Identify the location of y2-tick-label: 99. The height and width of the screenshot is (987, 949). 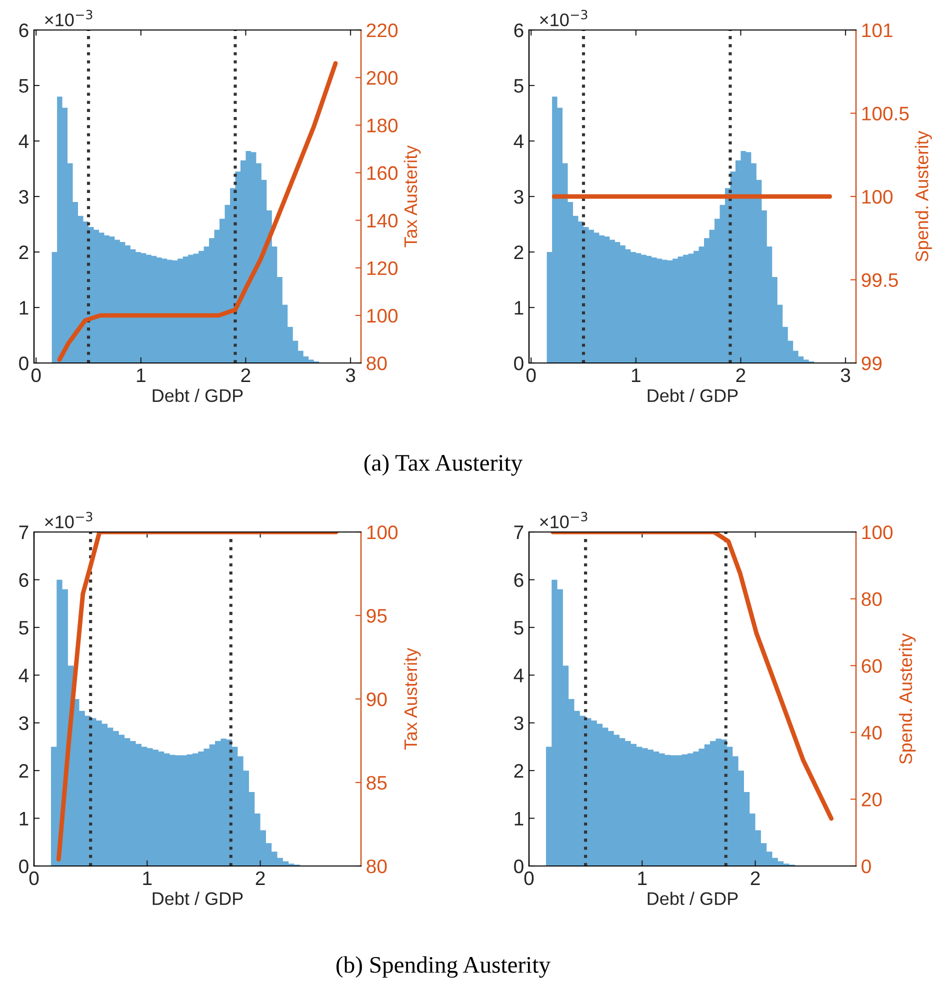
(872, 363).